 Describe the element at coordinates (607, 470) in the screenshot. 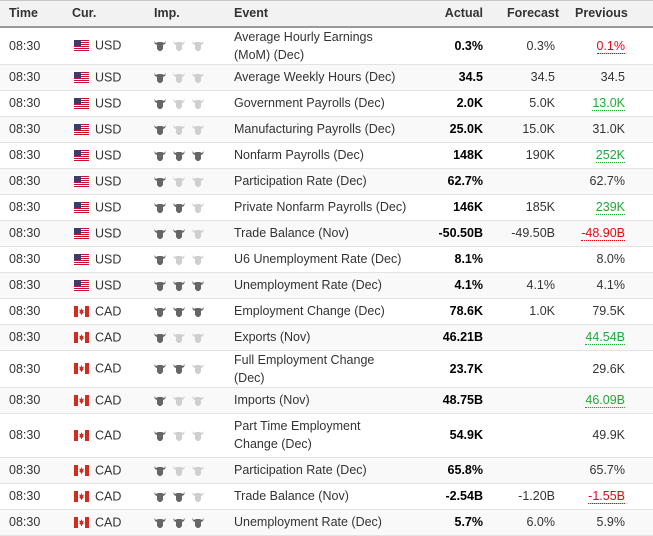

I see `previous-value: 65.7%` at that location.